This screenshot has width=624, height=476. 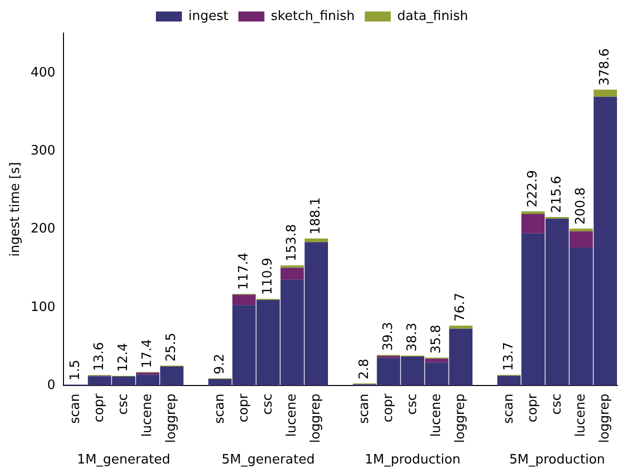 What do you see at coordinates (412, 460) in the screenshot?
I see `text: 1M_production` at bounding box center [412, 460].